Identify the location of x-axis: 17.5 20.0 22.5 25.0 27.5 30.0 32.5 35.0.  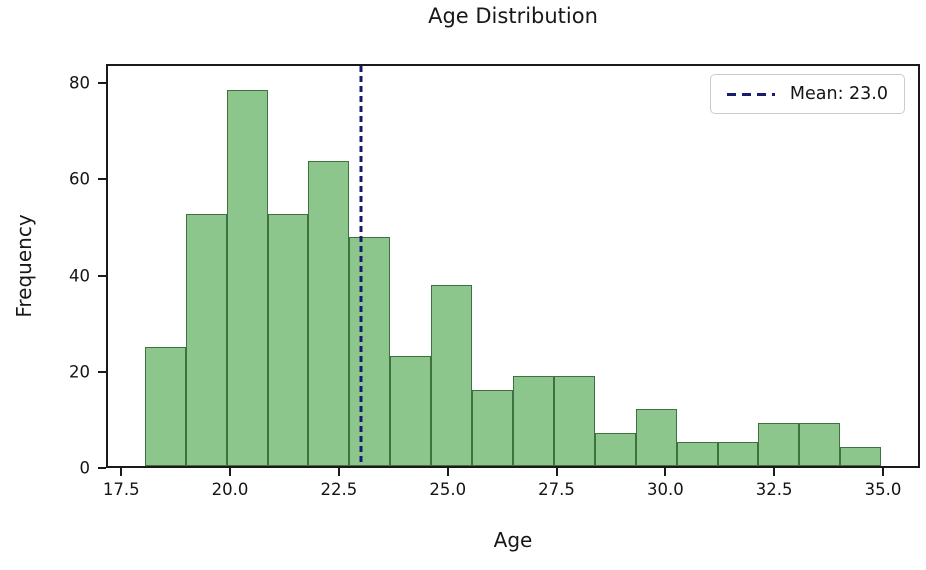
(511, 503).